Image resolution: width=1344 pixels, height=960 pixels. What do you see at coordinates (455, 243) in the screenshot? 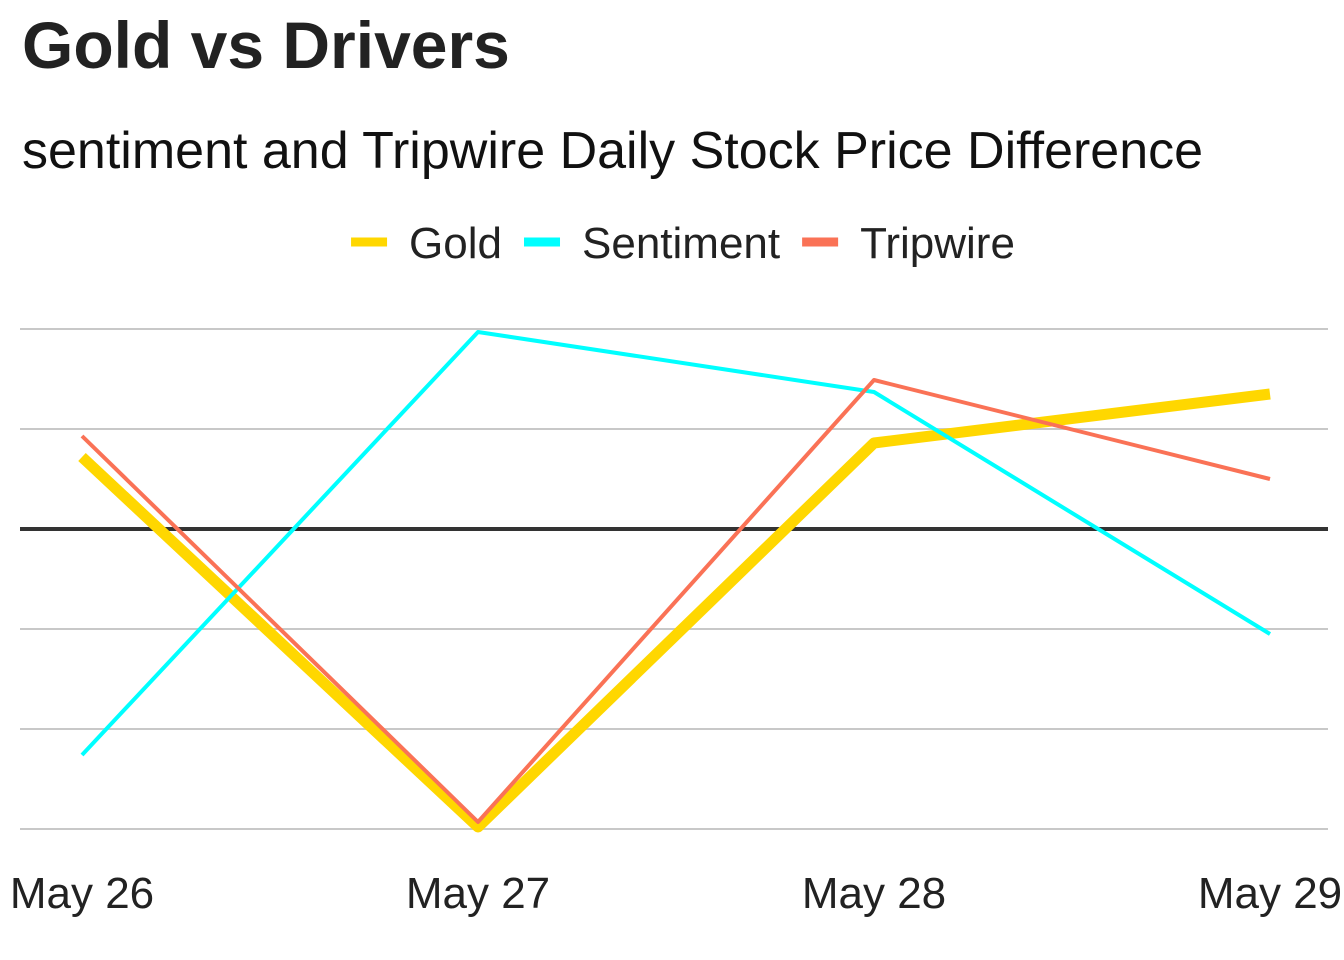
I see `legend-label-gold: Gold` at bounding box center [455, 243].